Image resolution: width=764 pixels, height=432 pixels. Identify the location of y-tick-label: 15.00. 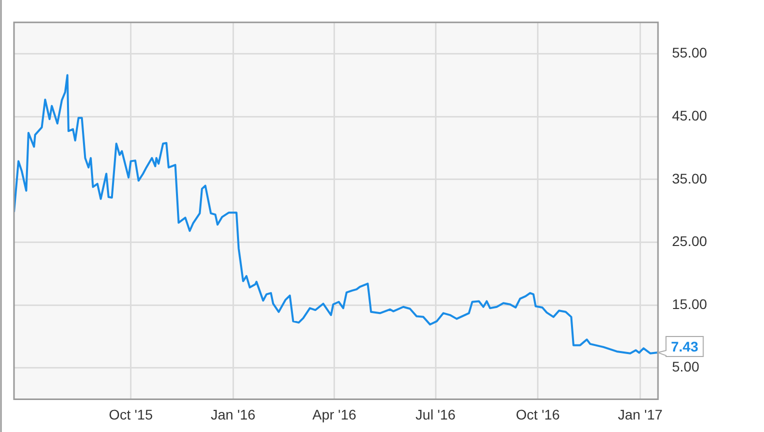
(690, 304).